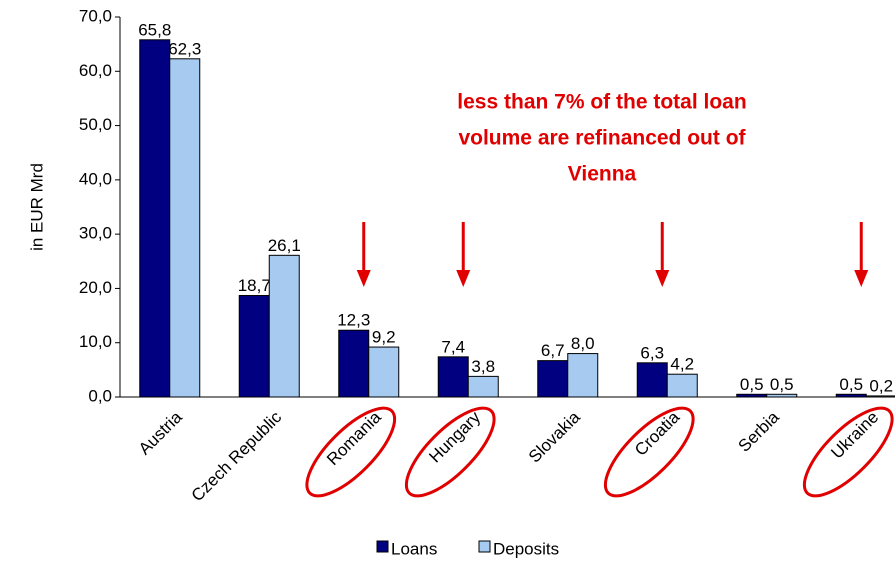 The width and height of the screenshot is (895, 566). What do you see at coordinates (95, 233) in the screenshot?
I see `y-tick-label: 30,0` at bounding box center [95, 233].